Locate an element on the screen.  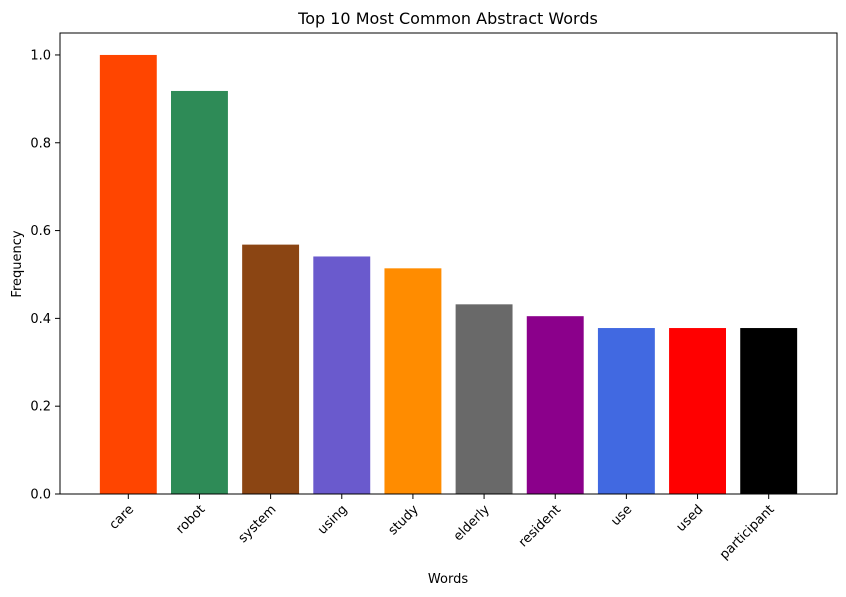
x-axis-label: Words is located at coordinates (448, 579).